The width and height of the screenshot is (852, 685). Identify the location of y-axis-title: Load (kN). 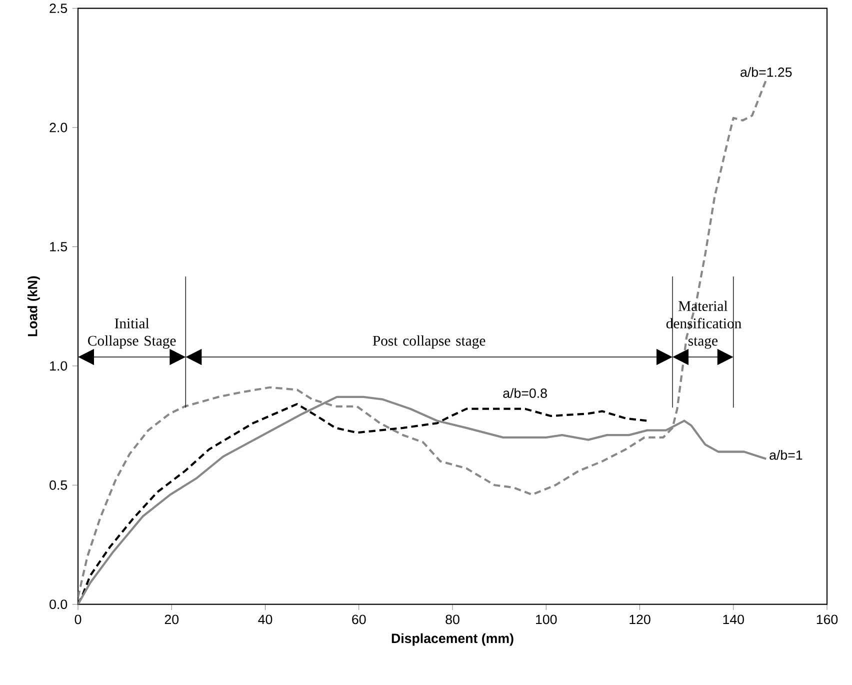
(33, 306).